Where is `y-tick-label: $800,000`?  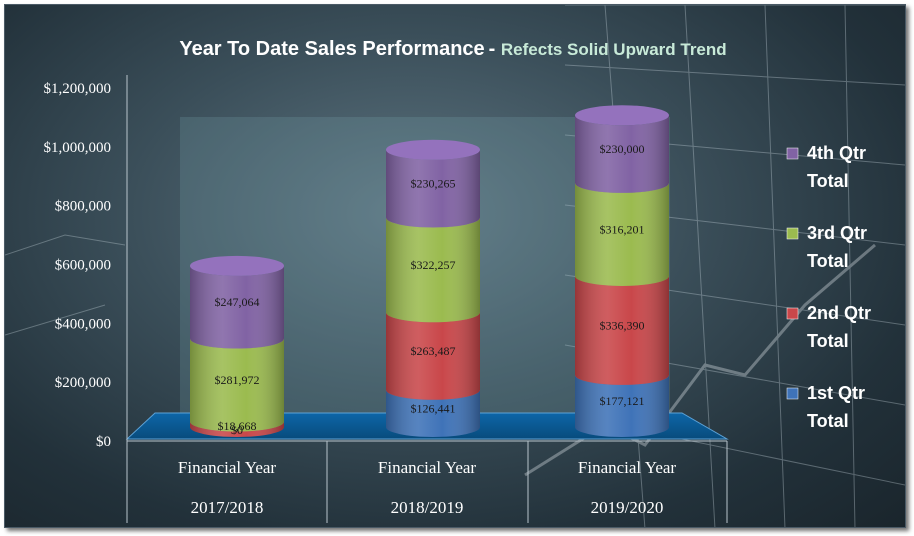 y-tick-label: $800,000 is located at coordinates (83, 207).